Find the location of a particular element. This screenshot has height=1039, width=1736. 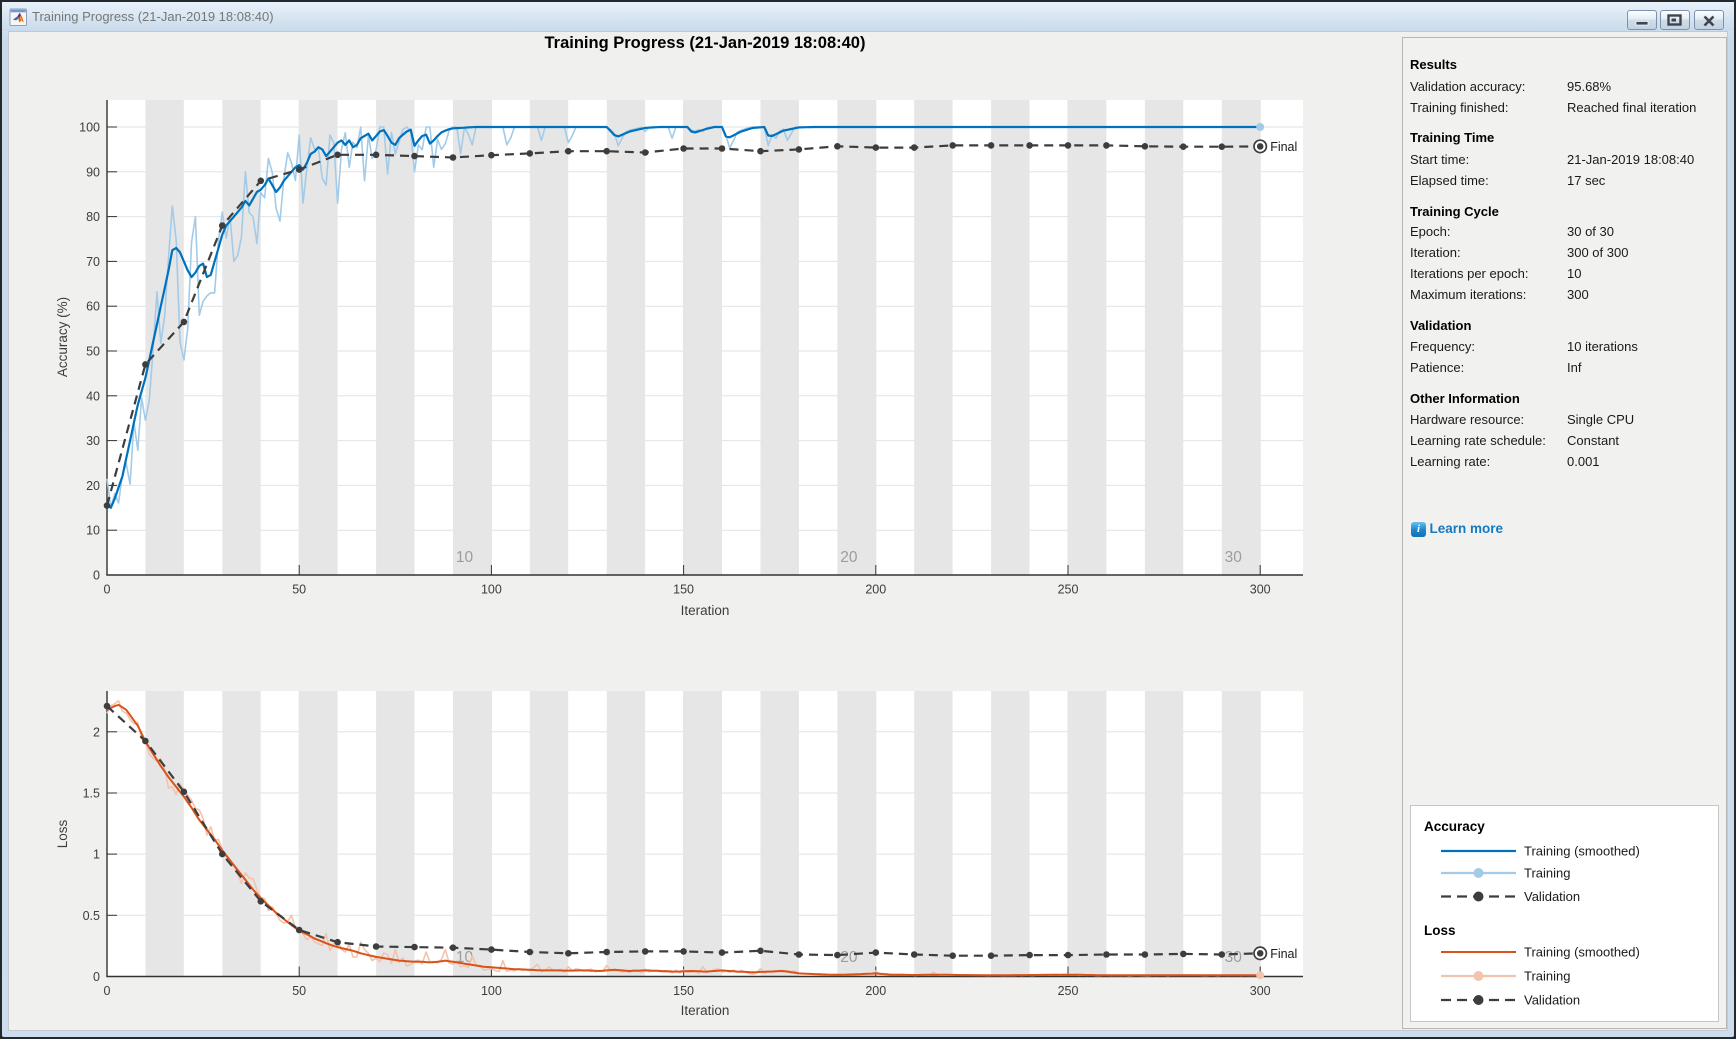

svg-text: Accuracy (%) is located at coordinates (62, 337).